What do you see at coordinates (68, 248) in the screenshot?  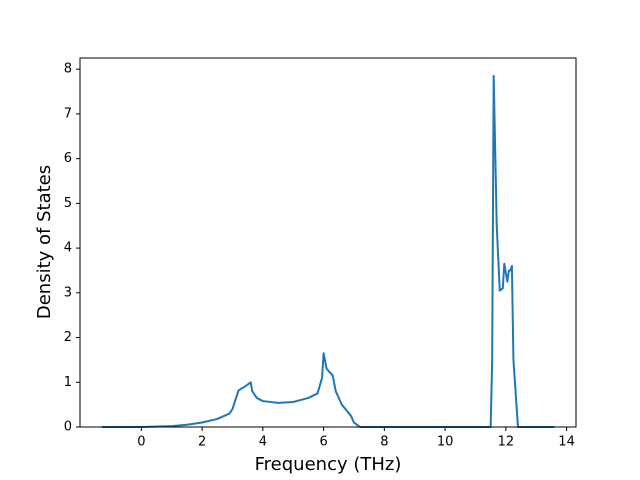 I see `y-tick-label: 4` at bounding box center [68, 248].